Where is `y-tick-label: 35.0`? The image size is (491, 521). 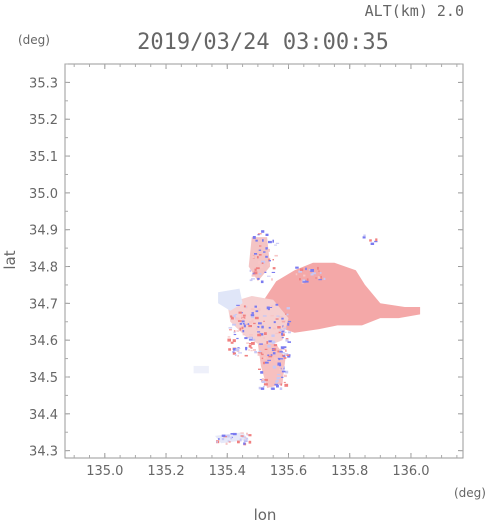 y-tick-label: 35.0 is located at coordinates (43, 194).